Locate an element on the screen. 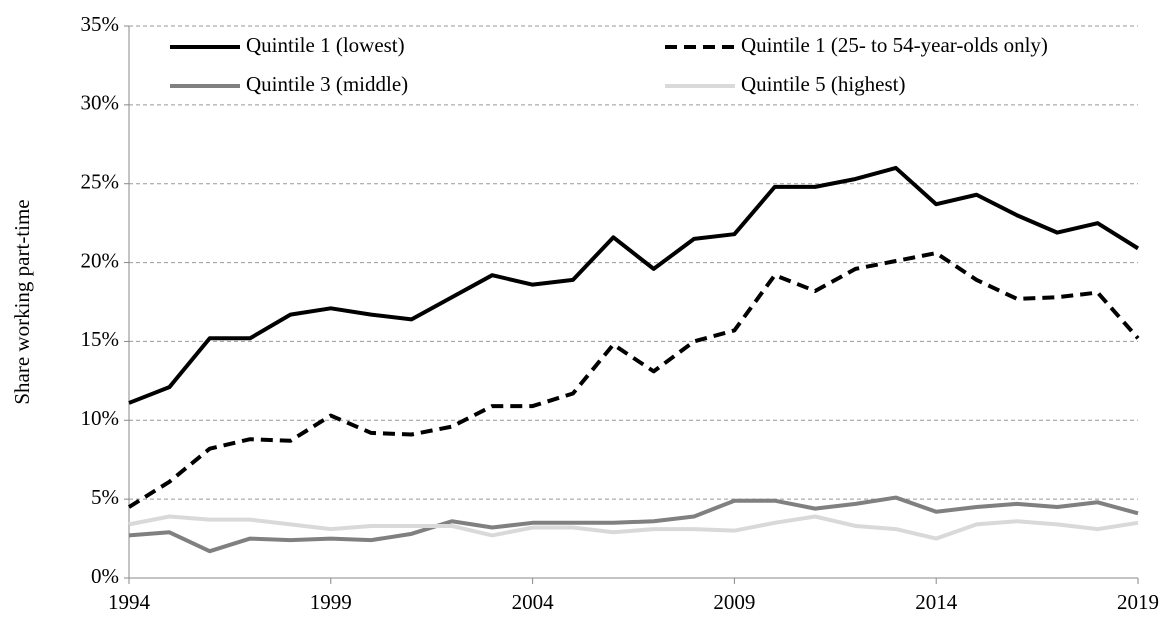  y-axis-label: Share working part-time is located at coordinates (22, 301).